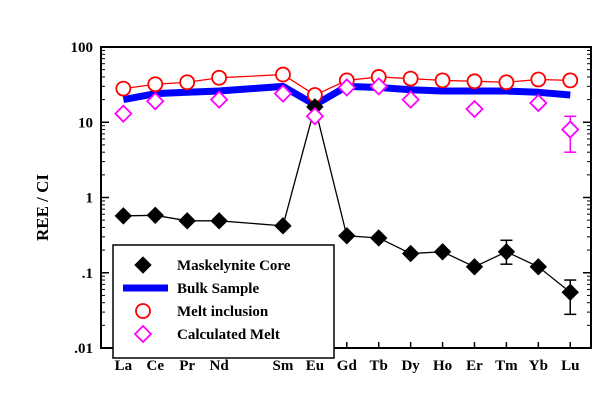  I want to click on y-tick-label: 1, so click(90, 199).